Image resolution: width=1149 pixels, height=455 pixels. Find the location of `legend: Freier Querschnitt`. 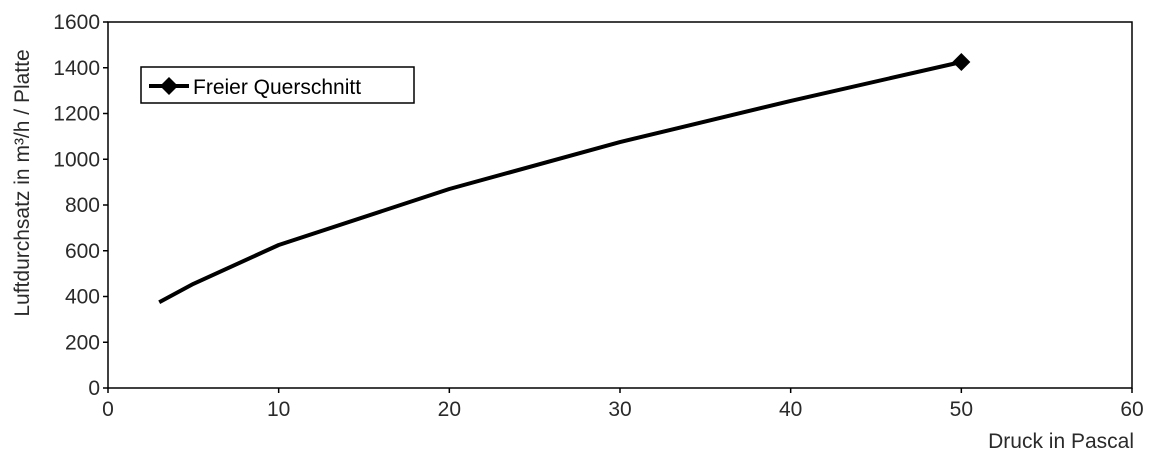

legend: Freier Querschnitt is located at coordinates (277, 85).